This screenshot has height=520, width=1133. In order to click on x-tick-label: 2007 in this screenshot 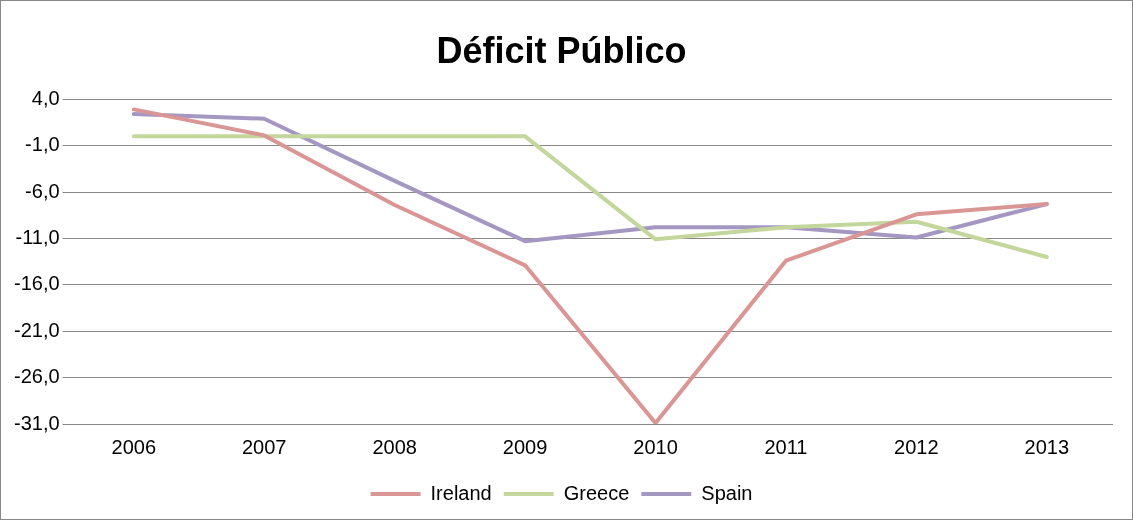, I will do `click(264, 446)`.